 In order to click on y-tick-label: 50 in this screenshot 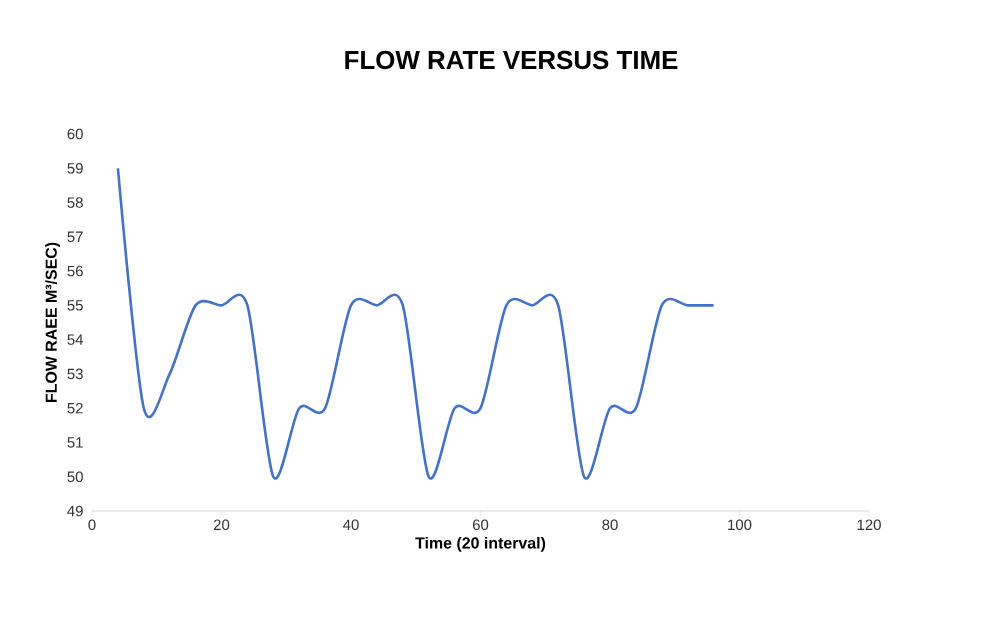, I will do `click(75, 477)`.